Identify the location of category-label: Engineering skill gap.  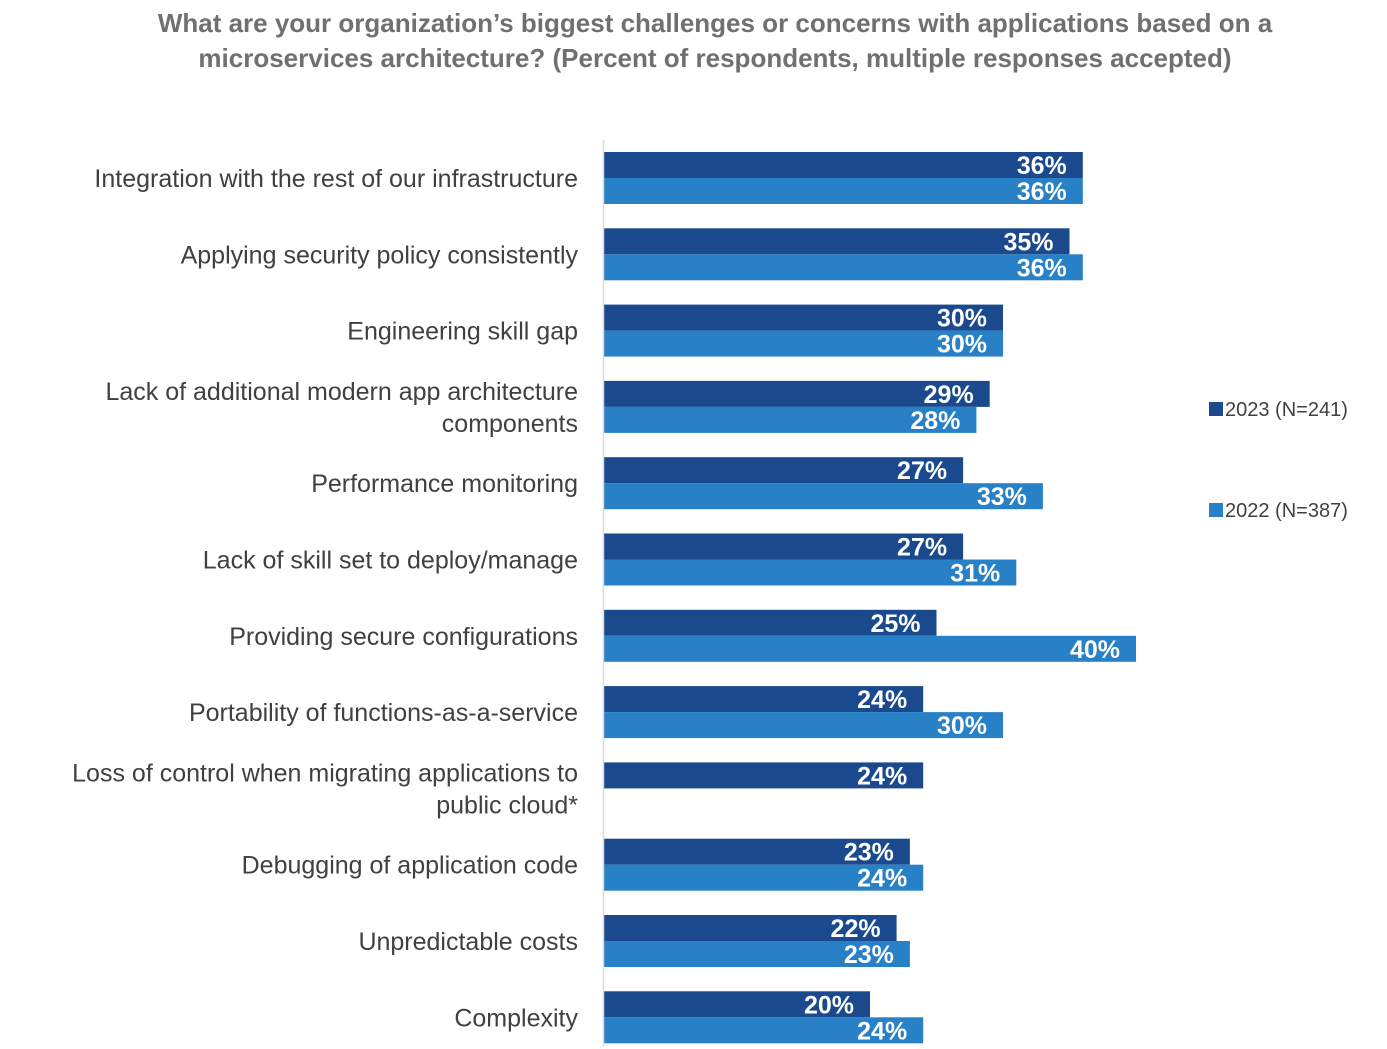
(462, 332).